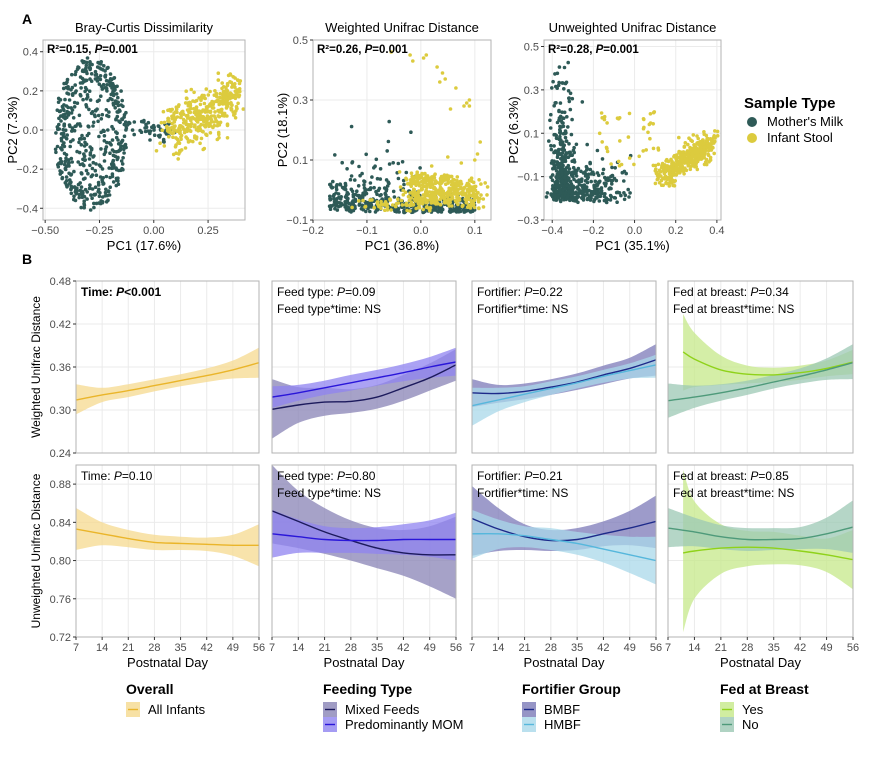  I want to click on x-axis-label: Postnatal Day, so click(167, 662).